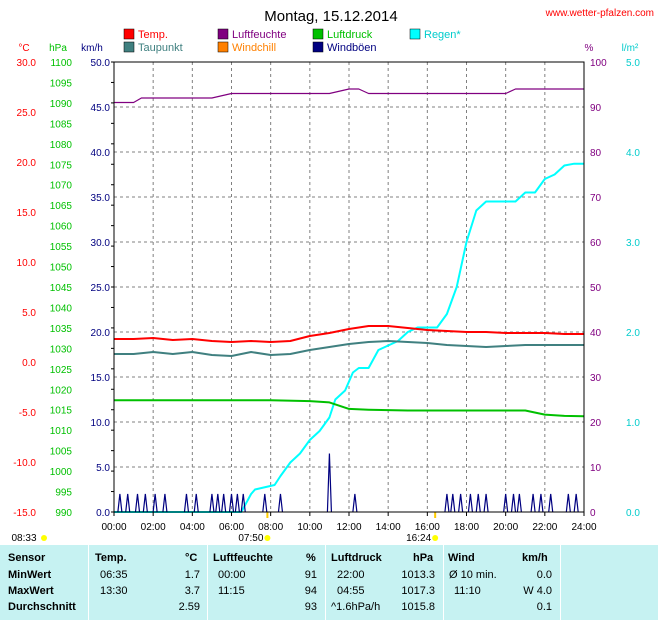 The height and width of the screenshot is (620, 658). I want to click on x-tick-label: 14:00, so click(388, 527).